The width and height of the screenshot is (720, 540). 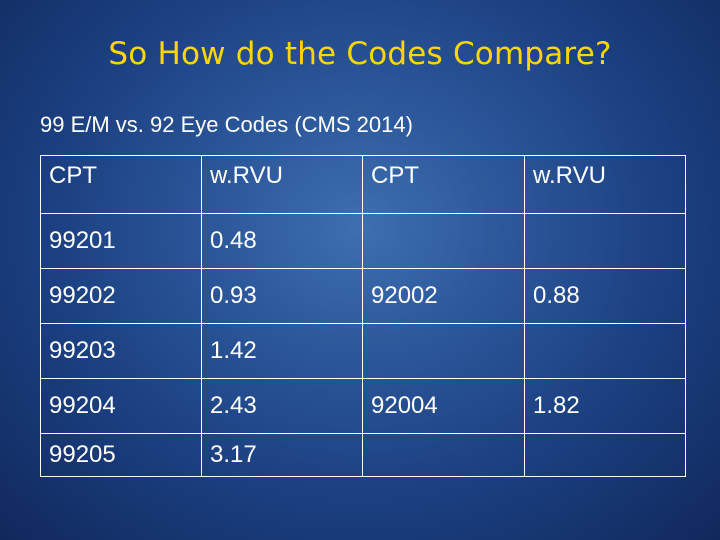 I want to click on table-row: 99204 2.43 92004 1.82, so click(x=363, y=406).